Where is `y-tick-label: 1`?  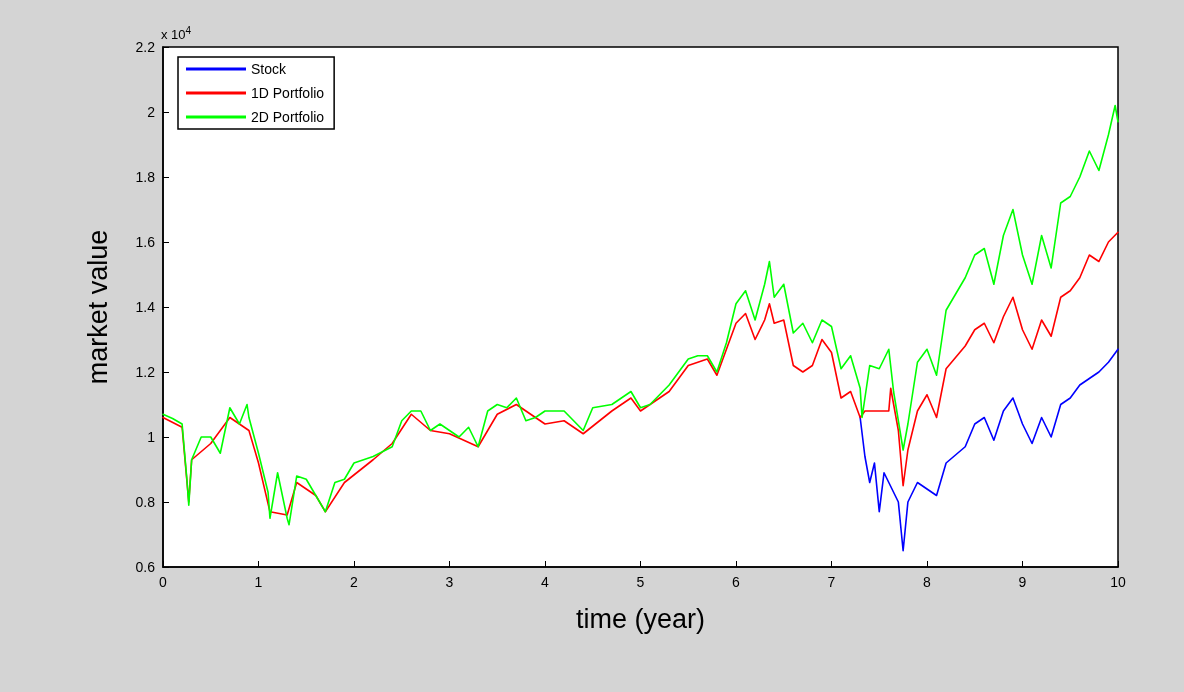
y-tick-label: 1 is located at coordinates (151, 437).